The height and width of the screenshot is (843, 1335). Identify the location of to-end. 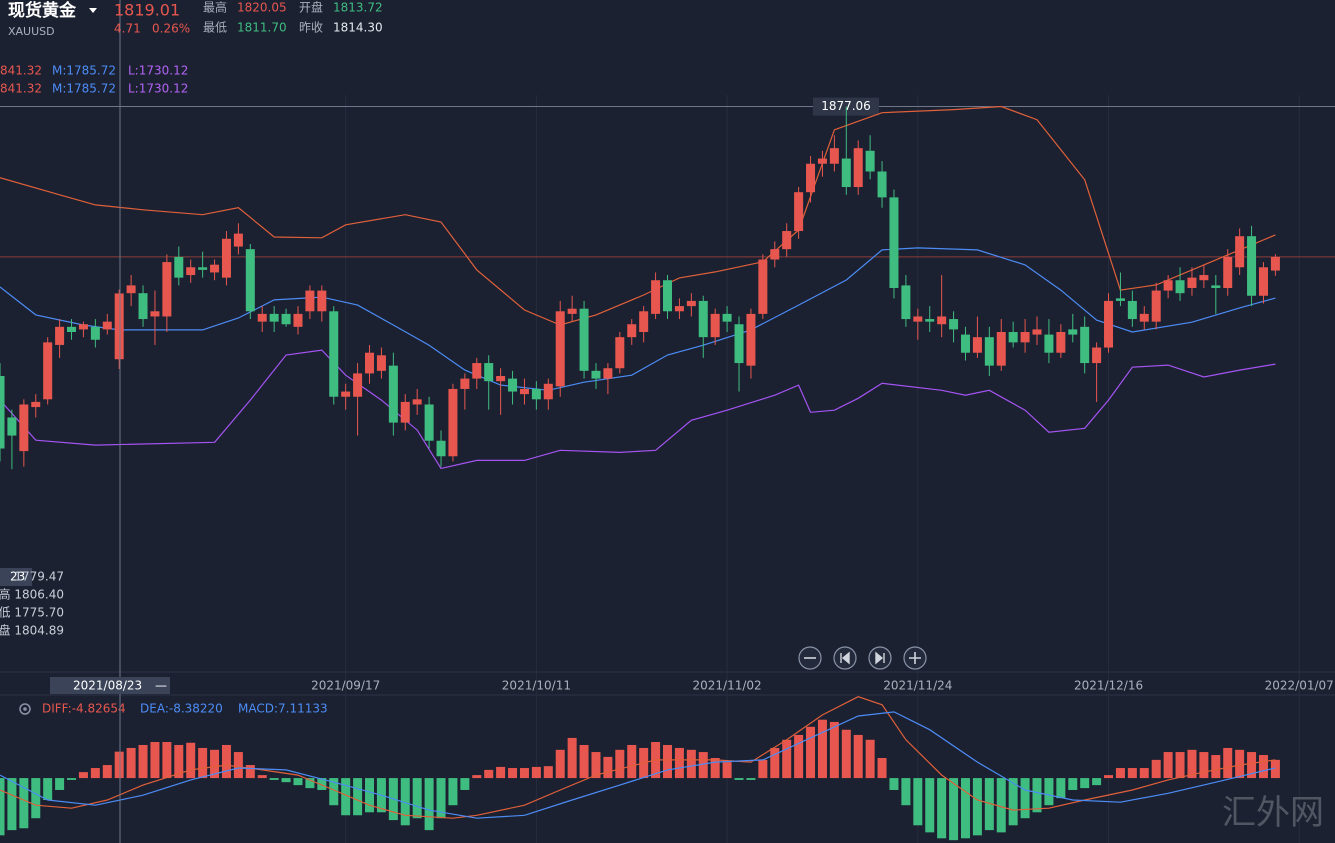
(880, 658).